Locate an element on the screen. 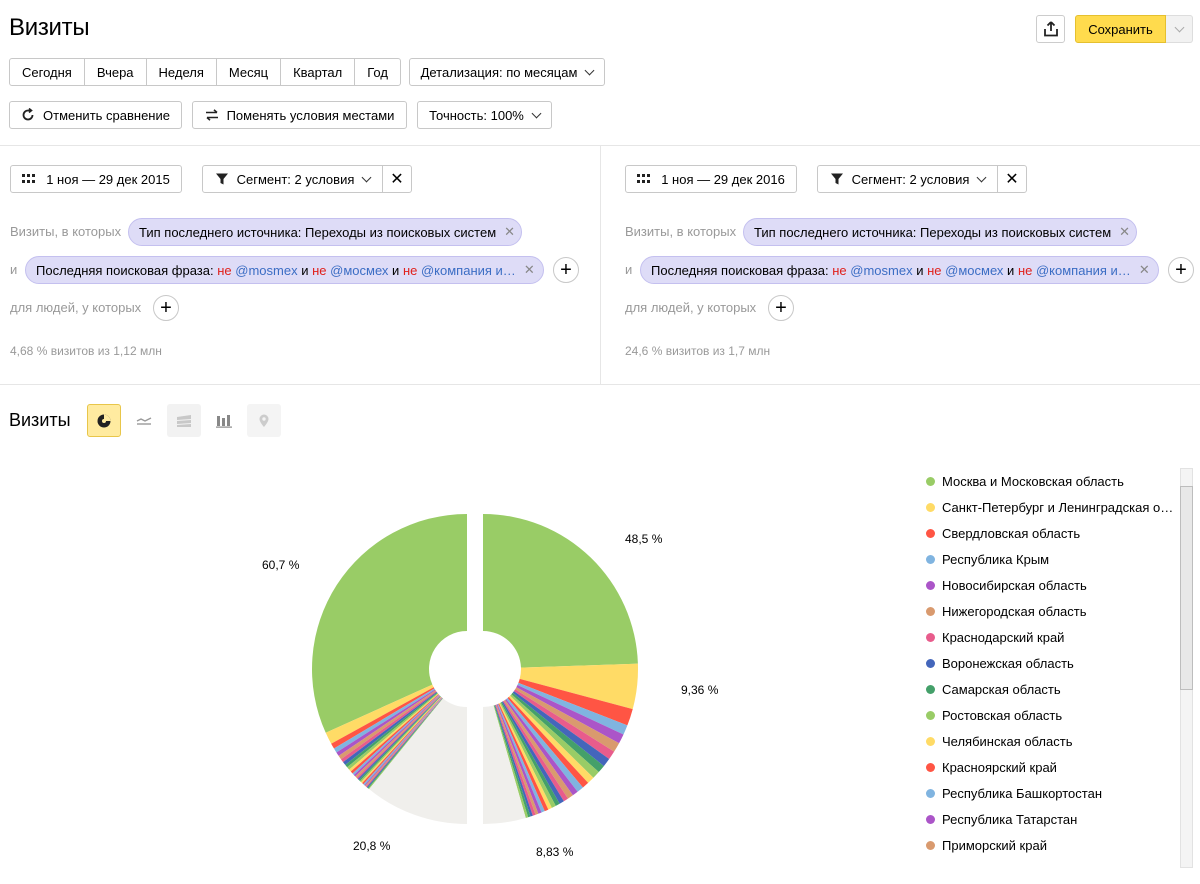 This screenshot has height=884, width=1200. date-range-right-button: 1 ноя — 29 дек 2016 is located at coordinates (711, 179).